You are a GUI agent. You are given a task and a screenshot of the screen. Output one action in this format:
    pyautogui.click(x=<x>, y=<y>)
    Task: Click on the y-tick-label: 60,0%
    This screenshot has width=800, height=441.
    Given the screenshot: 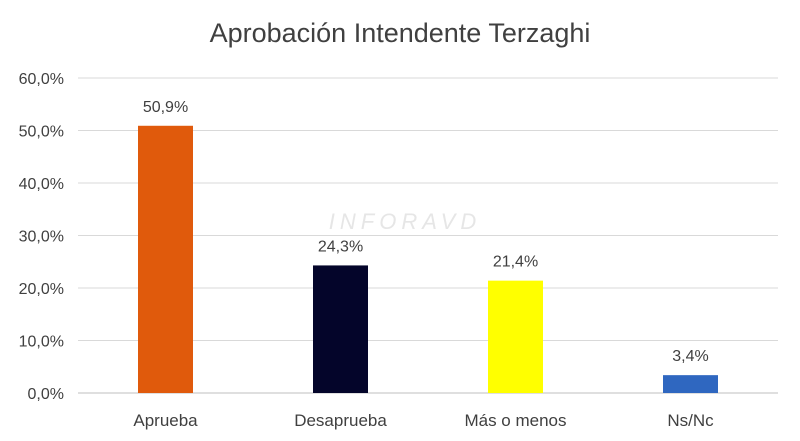 What is the action you would take?
    pyautogui.click(x=41, y=79)
    